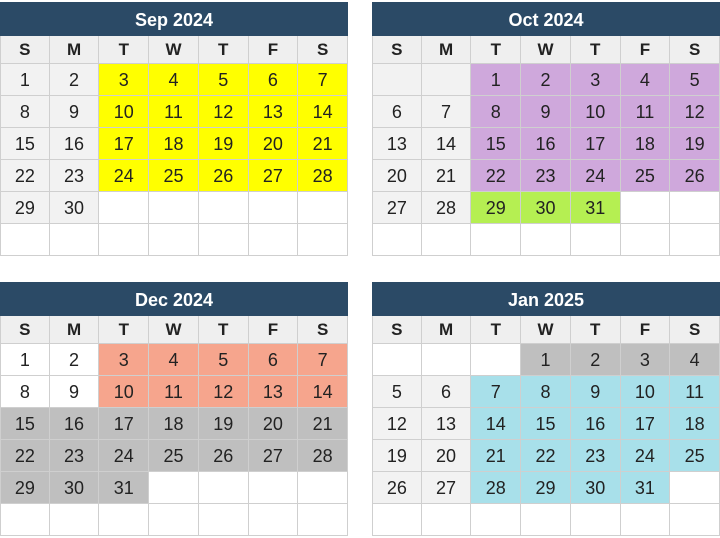 The height and width of the screenshot is (538, 720). I want to click on day-cell: 5, so click(223, 360).